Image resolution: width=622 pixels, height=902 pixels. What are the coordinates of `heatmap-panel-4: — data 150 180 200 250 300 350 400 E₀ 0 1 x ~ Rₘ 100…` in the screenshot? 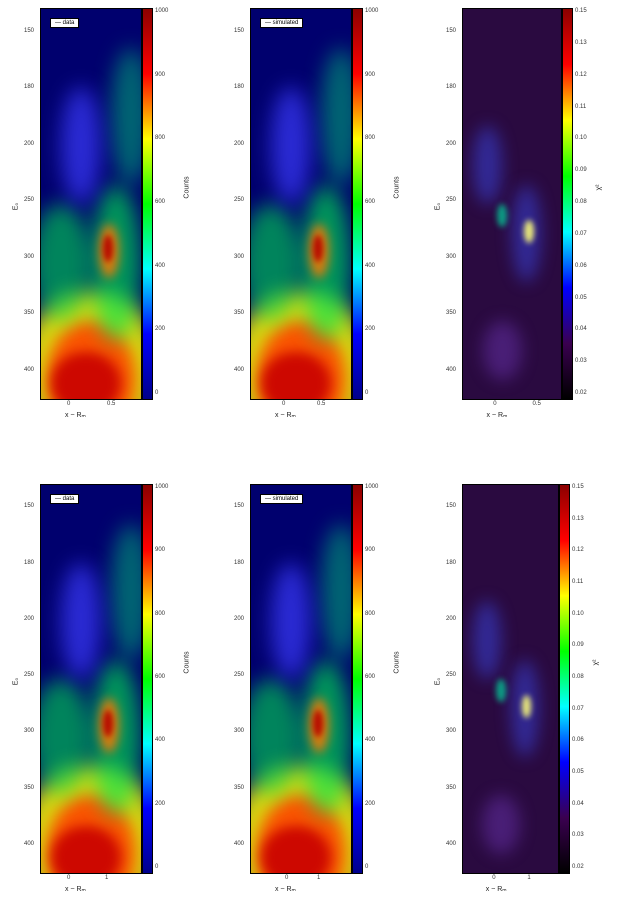 It's located at (106, 693).